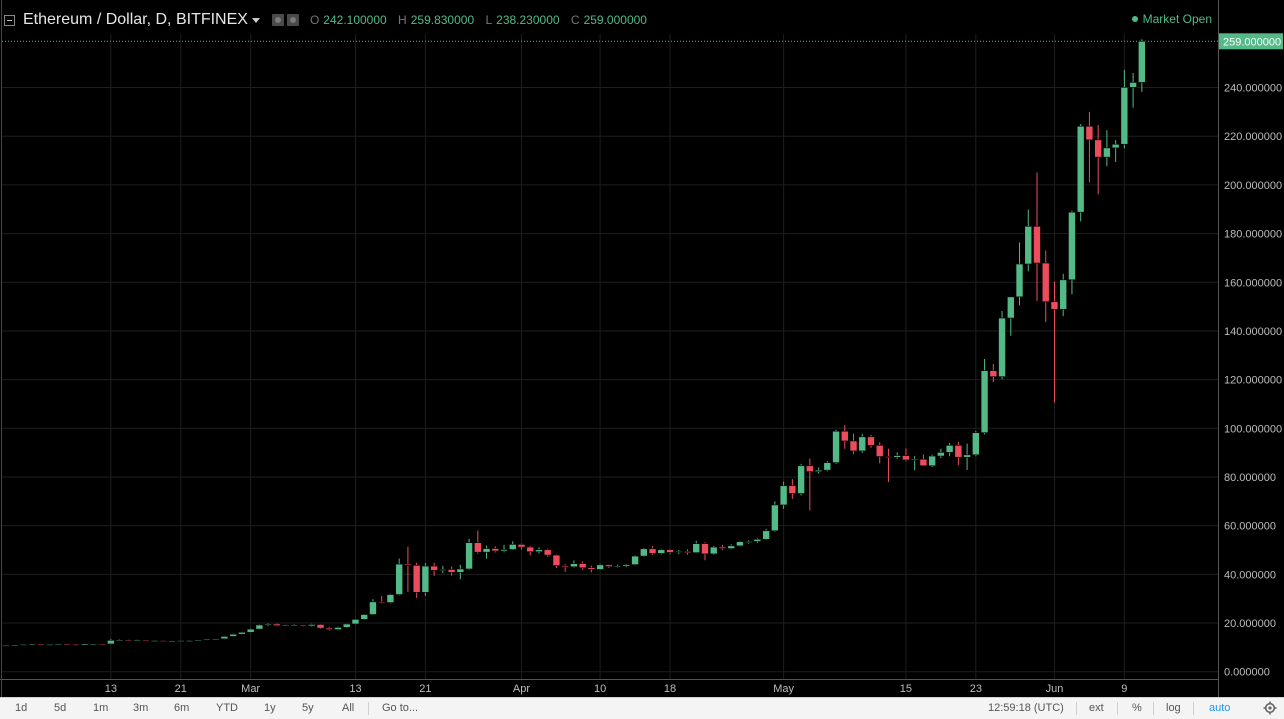 The height and width of the screenshot is (719, 1284). Describe the element at coordinates (1096, 708) in the screenshot. I see `ext-toggle: ext` at that location.